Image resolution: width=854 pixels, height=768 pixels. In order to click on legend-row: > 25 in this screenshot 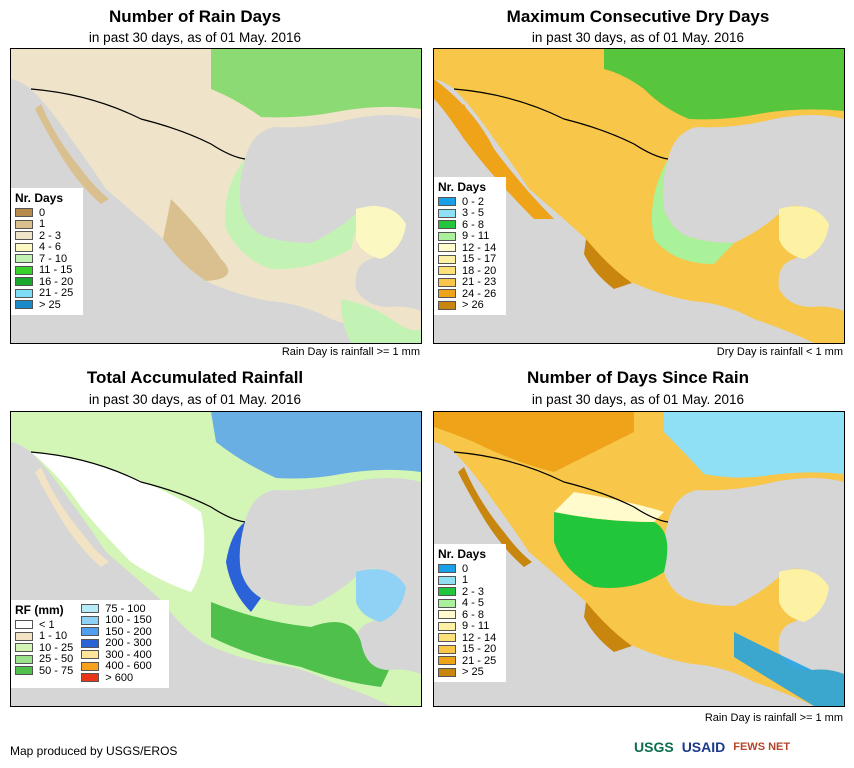, I will do `click(47, 305)`.